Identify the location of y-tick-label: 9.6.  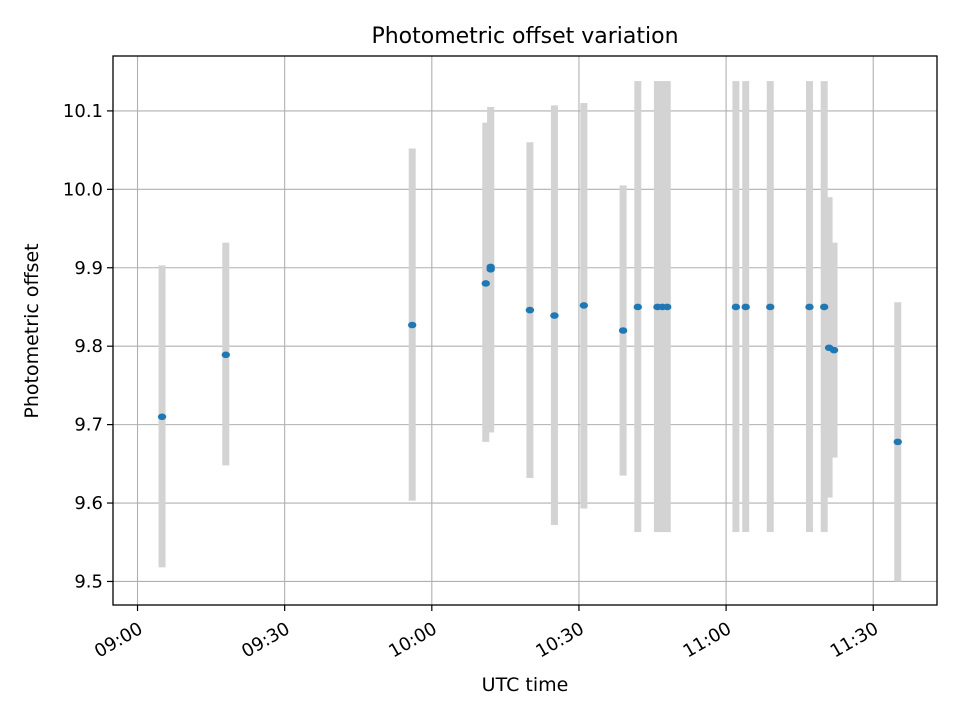
(88, 503).